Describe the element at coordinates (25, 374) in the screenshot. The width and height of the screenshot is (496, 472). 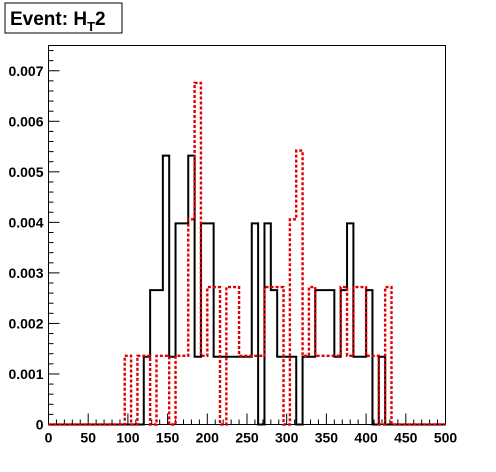
I see `y-tick-label: 0.001` at that location.